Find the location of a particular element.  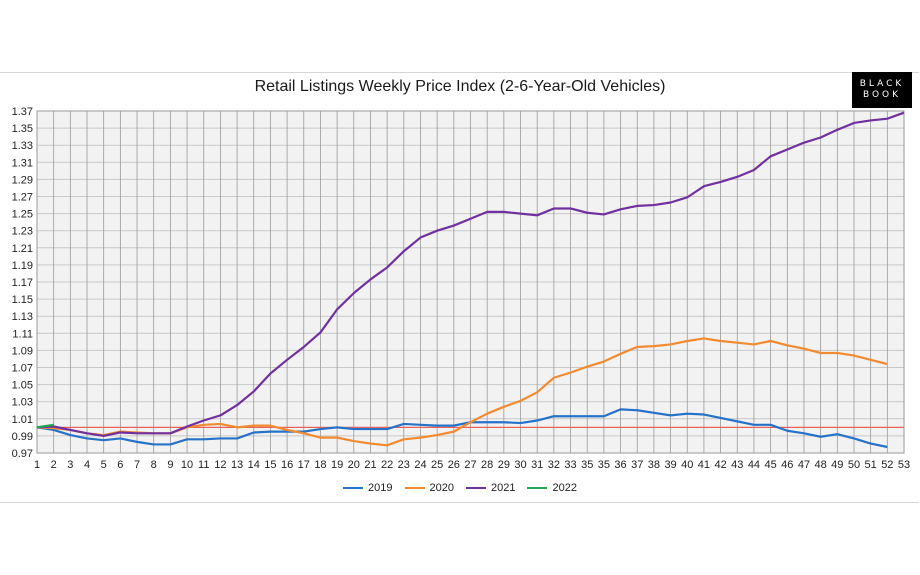

y-tick-label: 1.17 is located at coordinates (22, 283).